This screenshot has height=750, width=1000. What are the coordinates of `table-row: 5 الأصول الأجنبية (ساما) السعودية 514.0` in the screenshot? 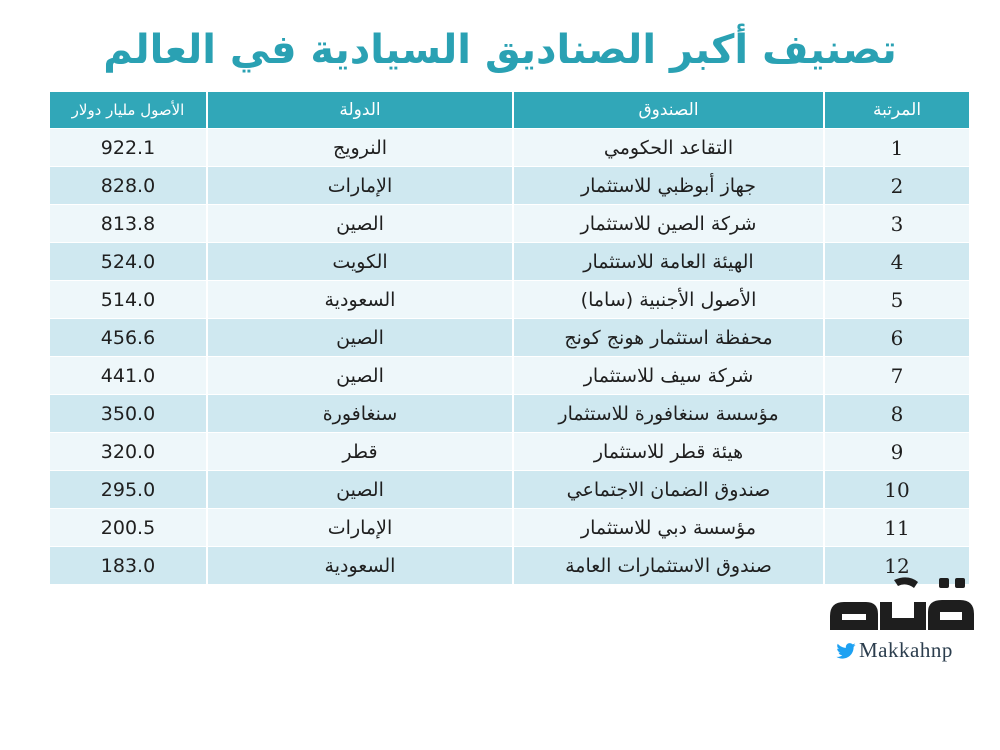 It's located at (509, 300).